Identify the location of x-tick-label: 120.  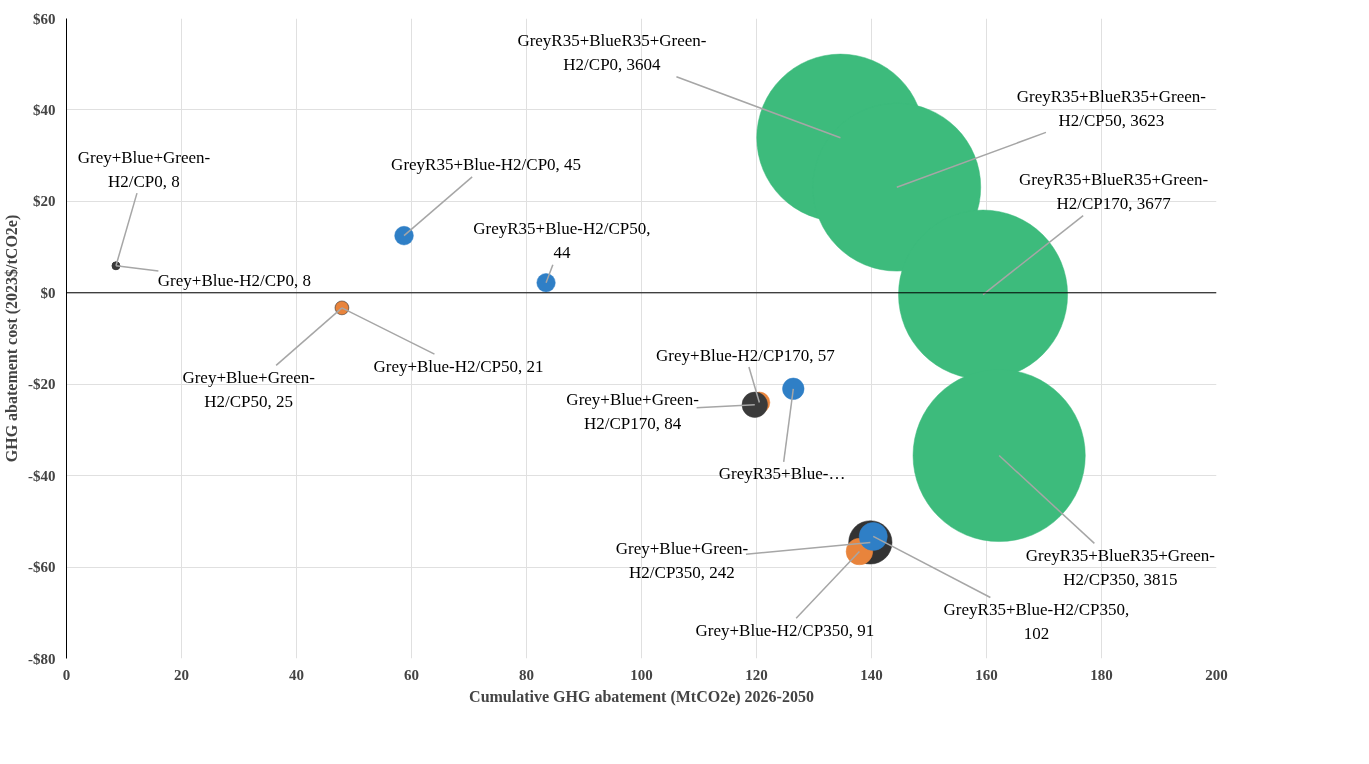
(756, 674).